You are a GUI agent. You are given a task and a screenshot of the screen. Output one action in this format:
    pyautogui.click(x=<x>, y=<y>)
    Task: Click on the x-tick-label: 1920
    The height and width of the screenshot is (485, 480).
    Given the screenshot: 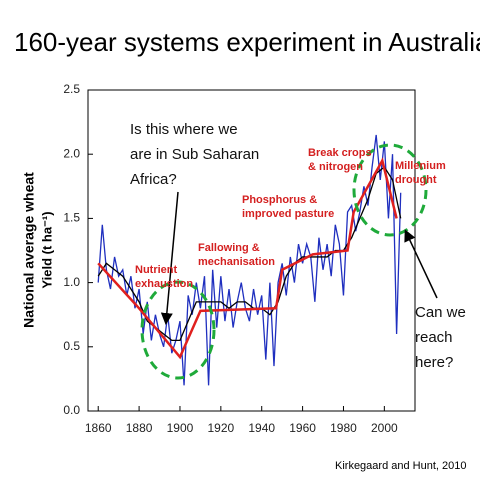 What is the action you would take?
    pyautogui.click(x=220, y=428)
    